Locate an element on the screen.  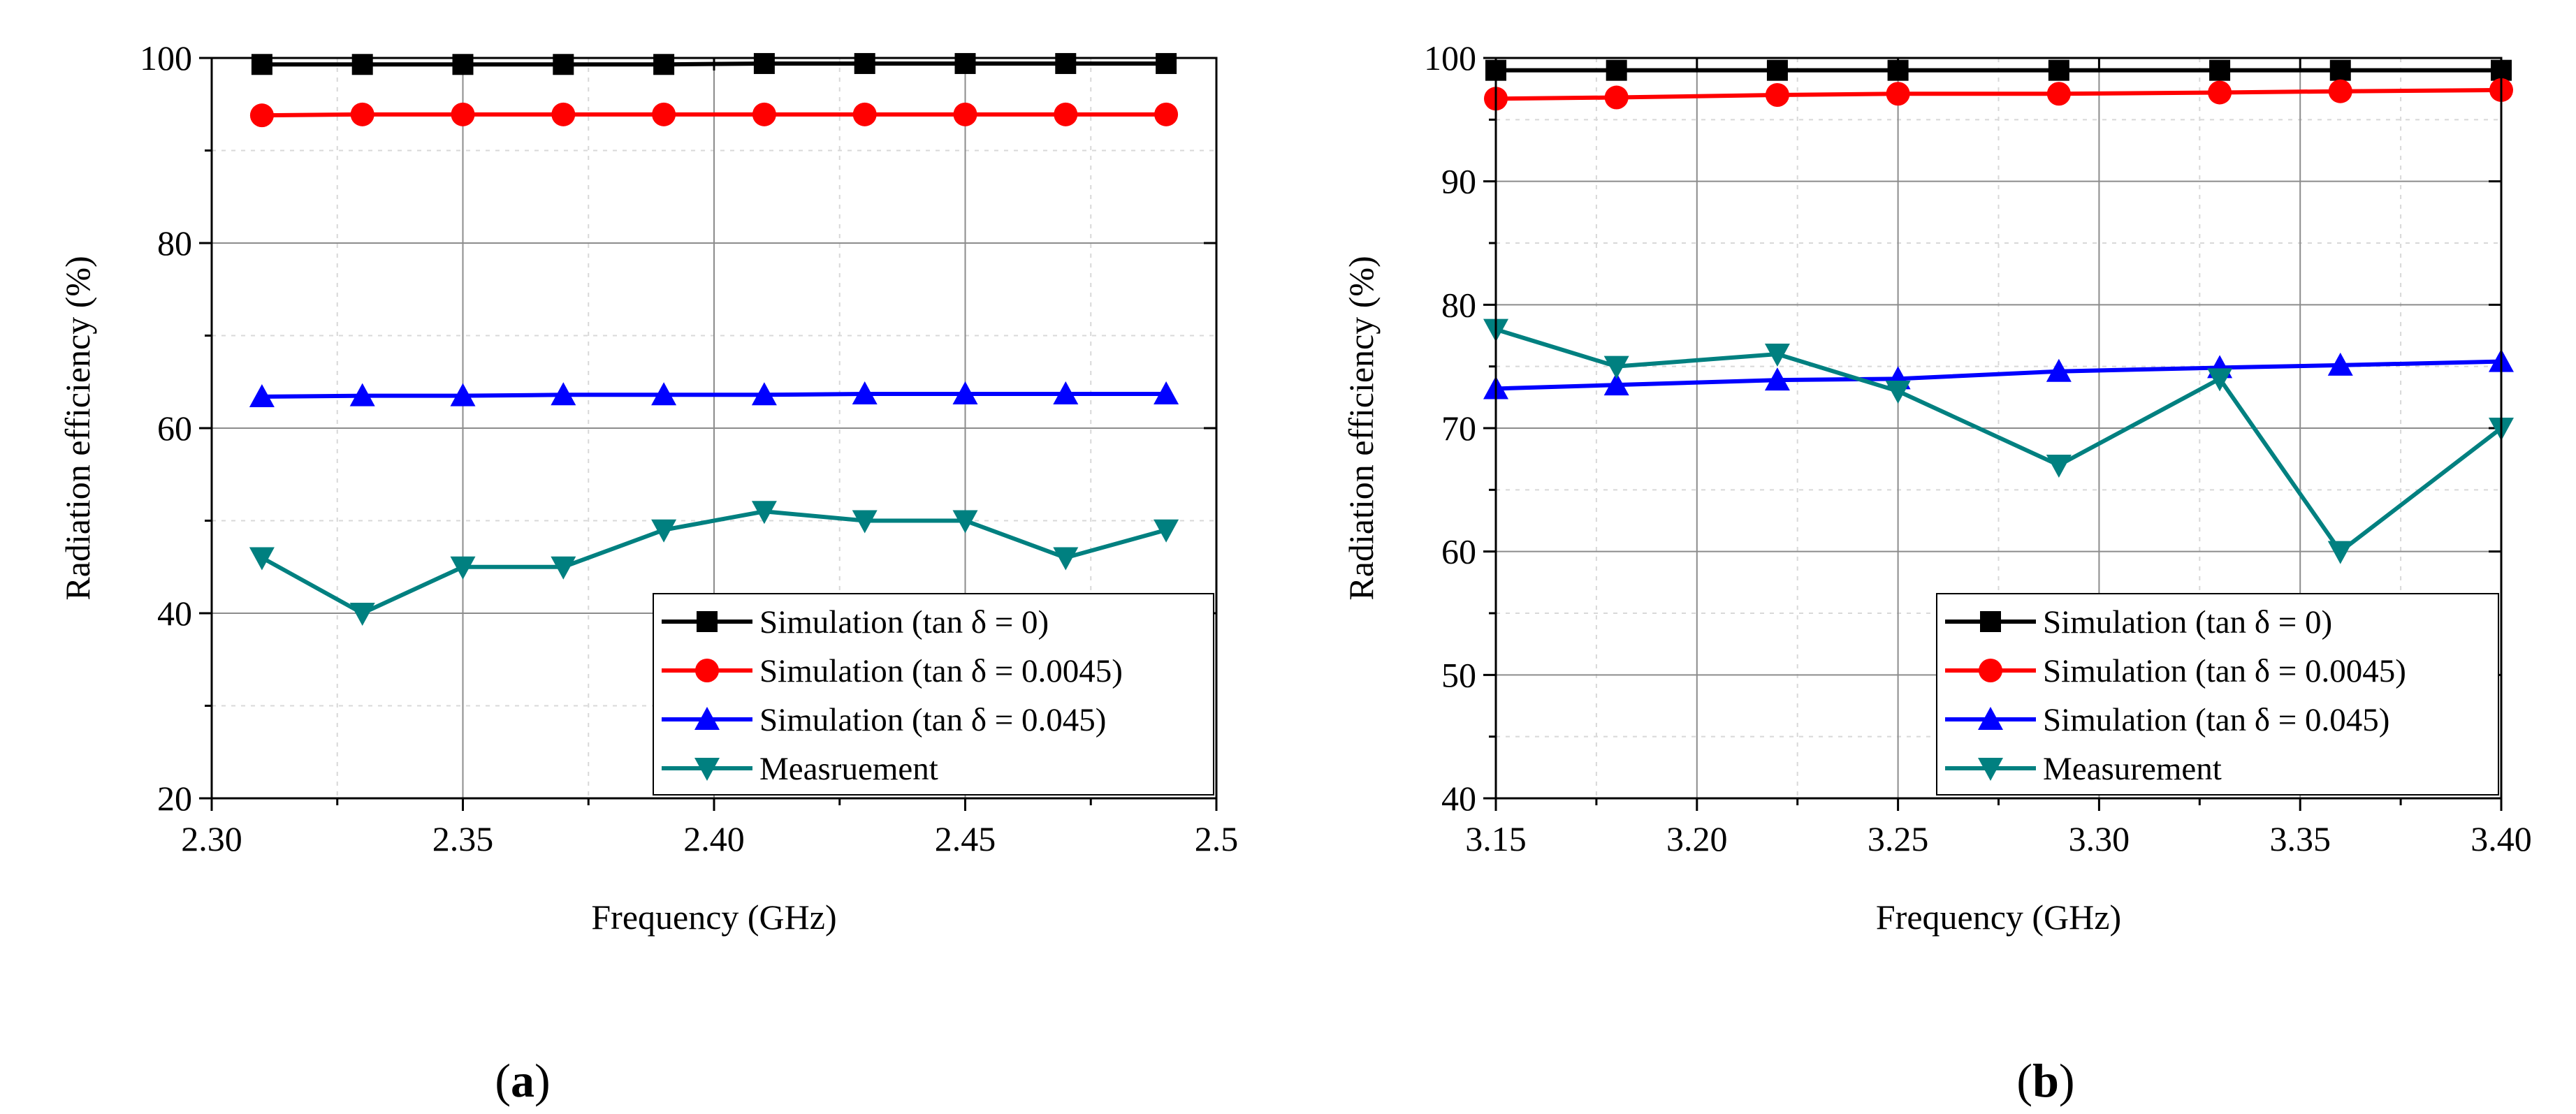
legend-entry: Simulation (tan δ = 0.045) is located at coordinates (2216, 720).